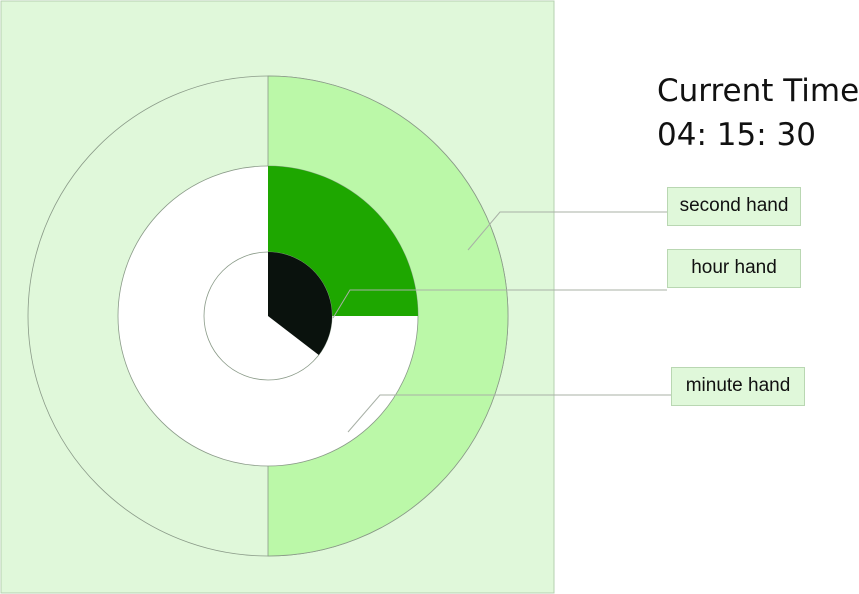  Describe the element at coordinates (509, 413) in the screenshot. I see `minute-hand-leader-line` at that location.